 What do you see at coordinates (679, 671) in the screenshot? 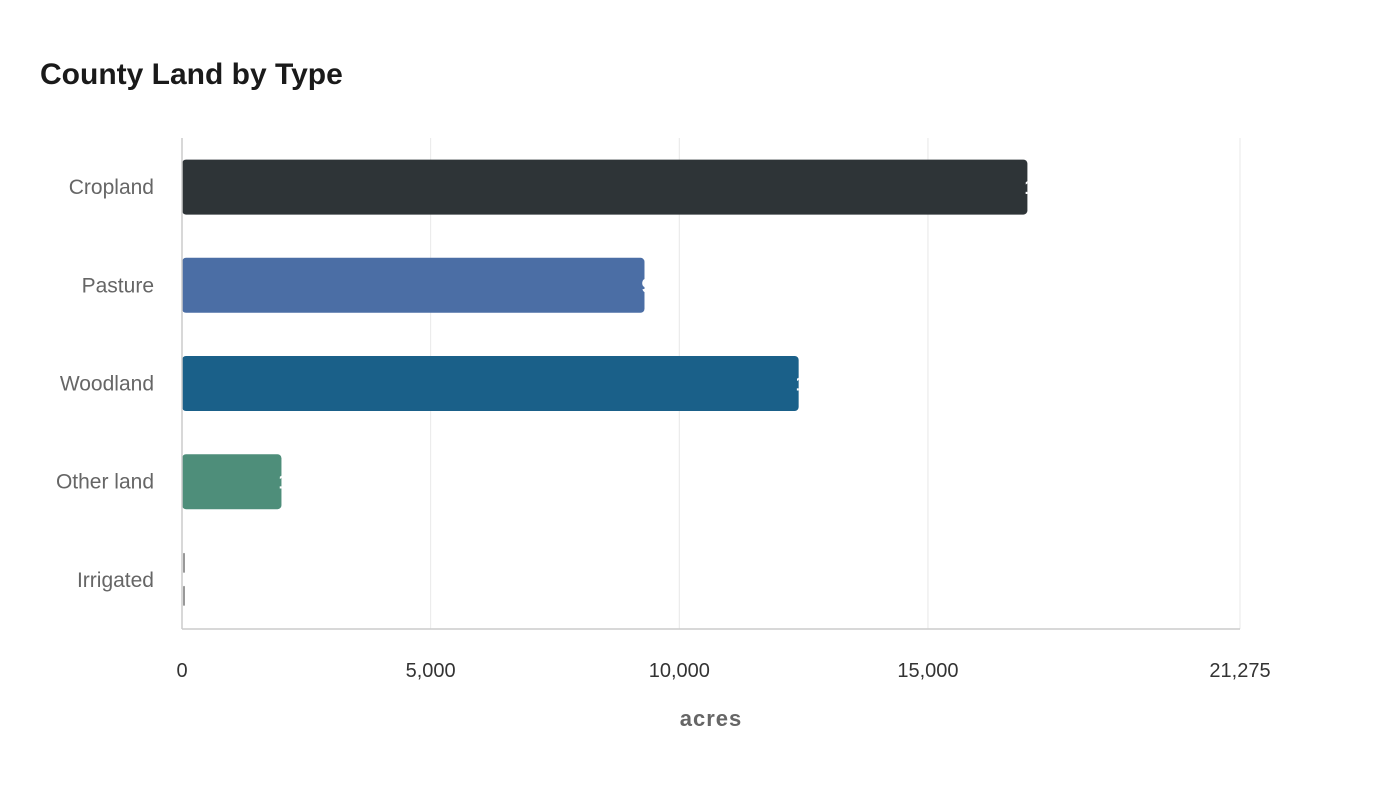
I see `x-tick-label: 10,000` at bounding box center [679, 671].